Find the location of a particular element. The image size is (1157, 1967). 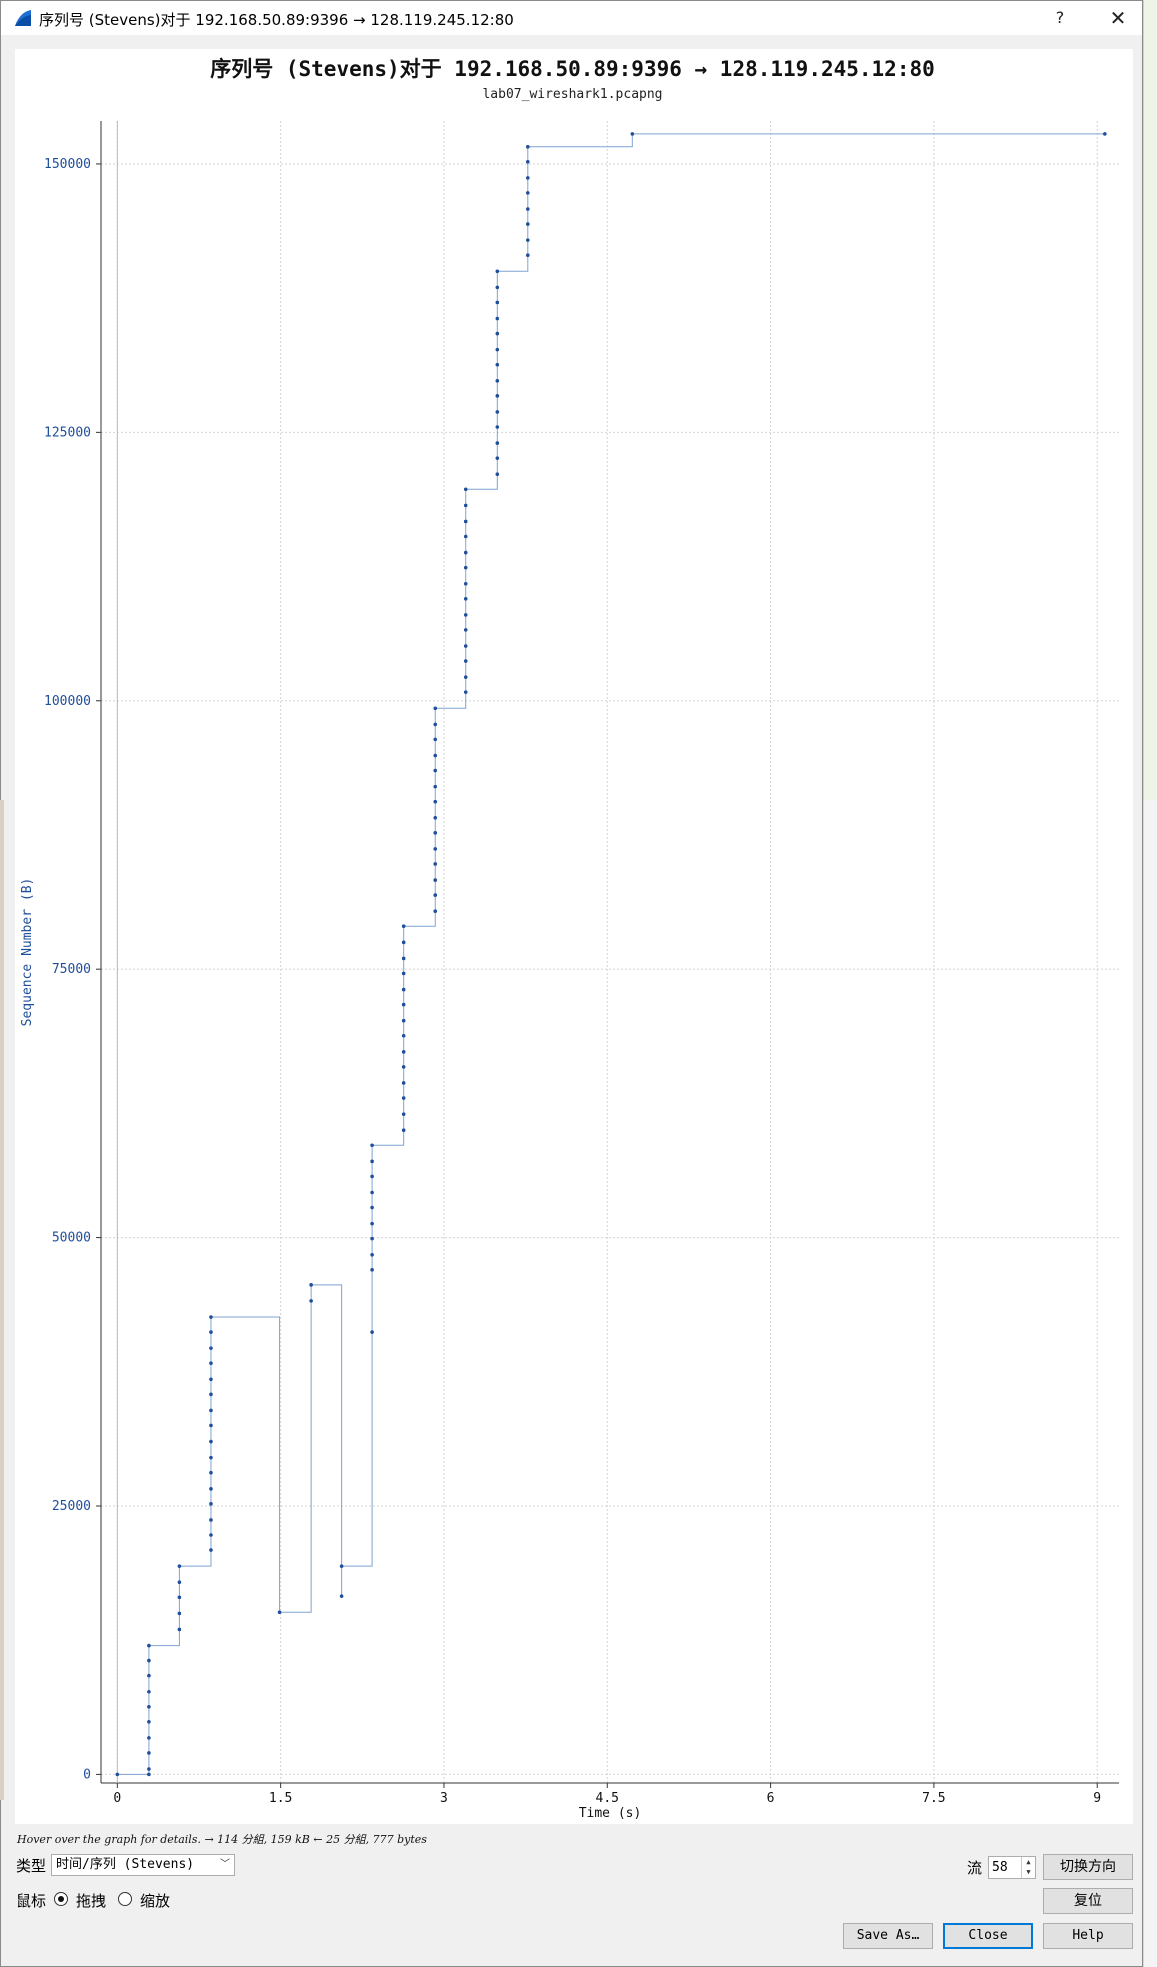

graph-type-select: 时间/序列 (Stevens) ﹀ is located at coordinates (143, 1865).